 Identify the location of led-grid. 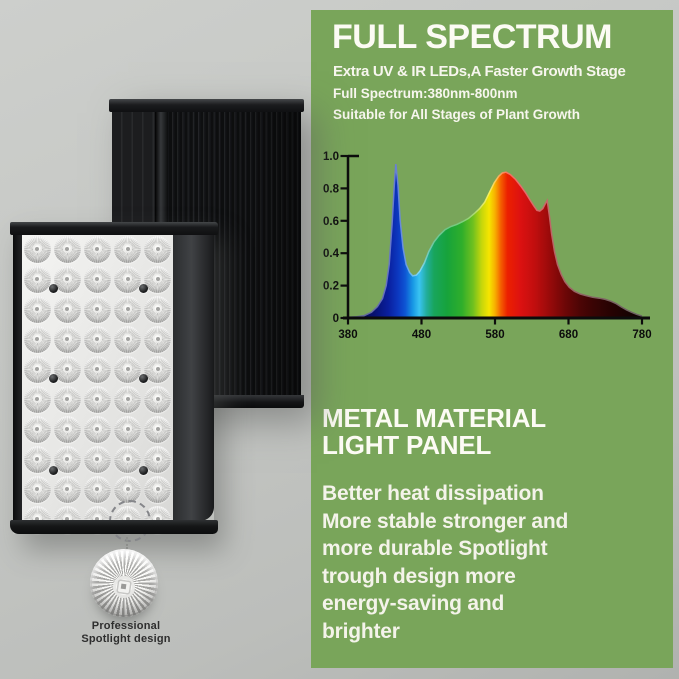
(97, 384).